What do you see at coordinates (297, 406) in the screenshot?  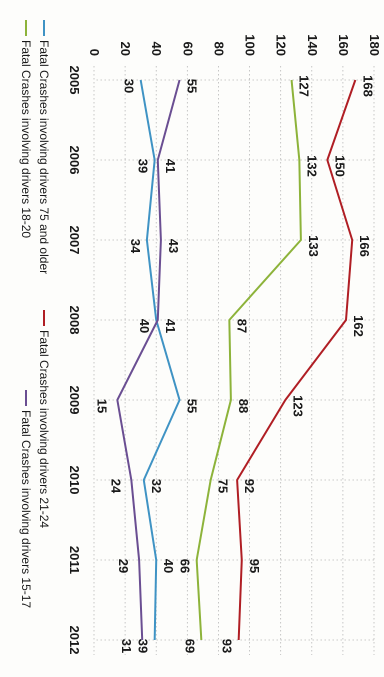 I see `data-label-drivers-21-24-2009: 123` at bounding box center [297, 406].